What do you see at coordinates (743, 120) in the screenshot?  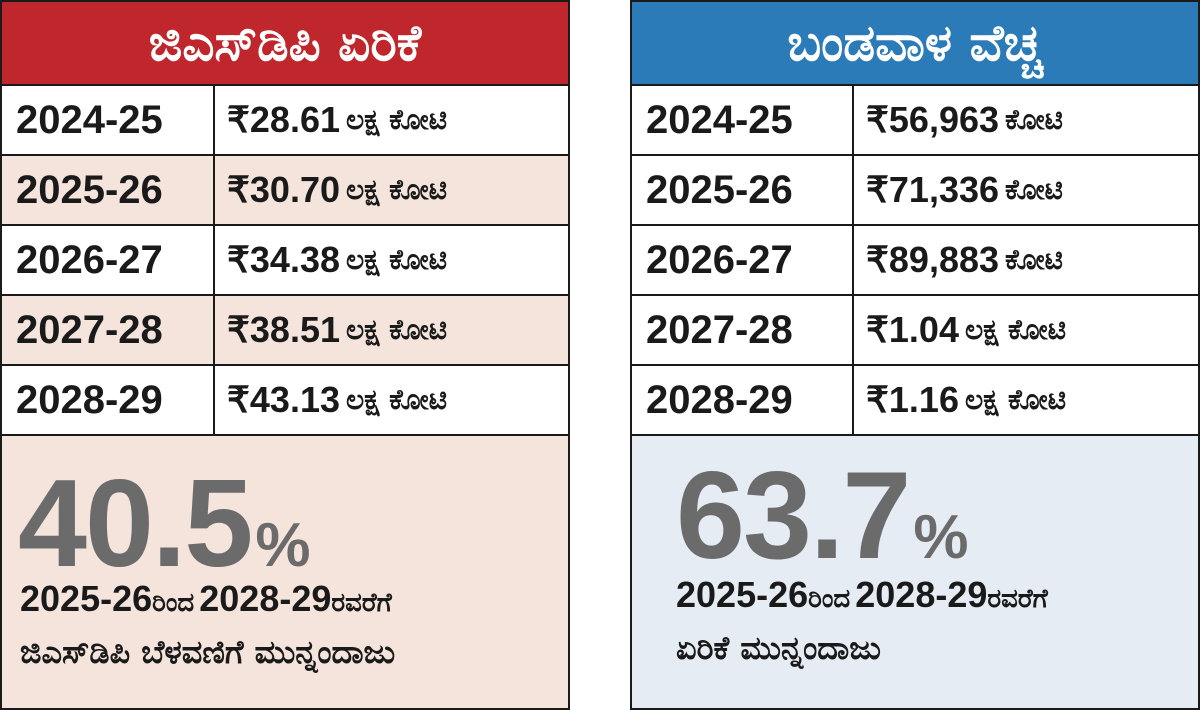 I see `capex-year: 2024-25` at bounding box center [743, 120].